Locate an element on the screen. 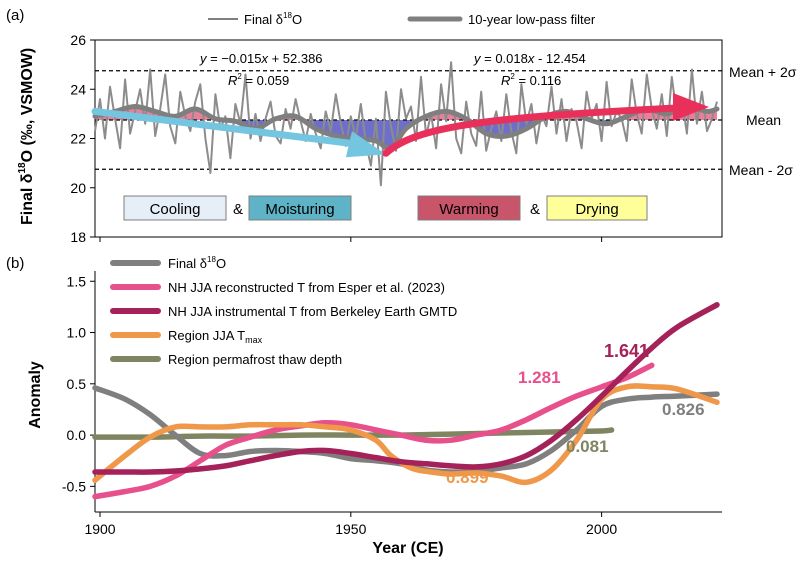 The height and width of the screenshot is (562, 812). panel-b-x-ticks: 1900 1950 2000 is located at coordinates (350, 524).